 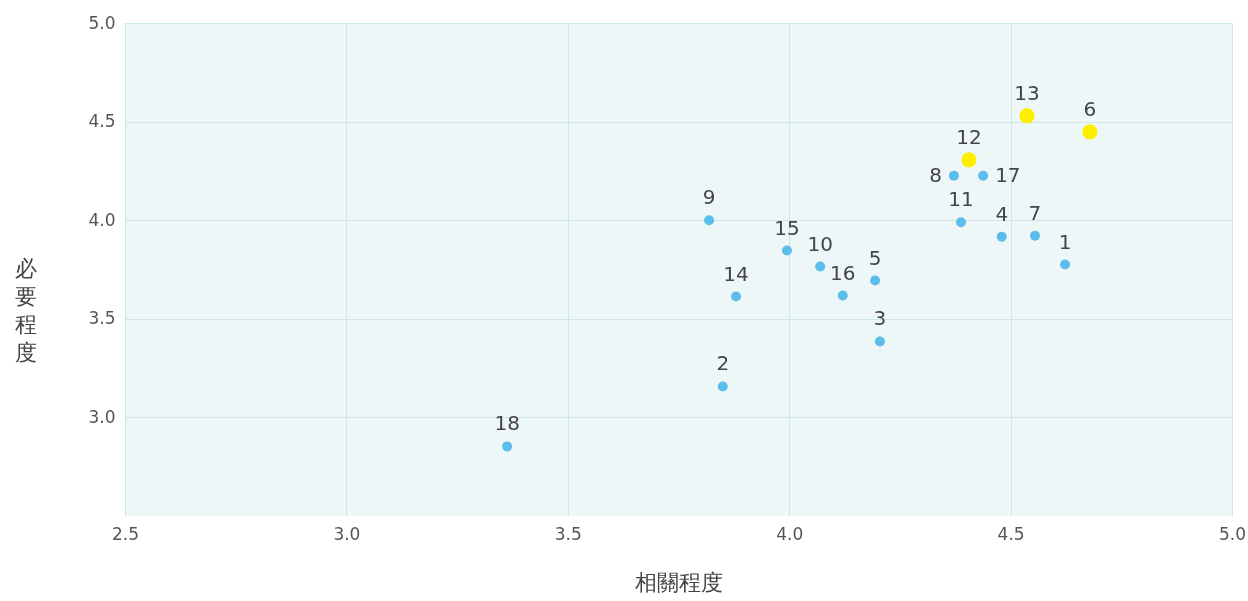 I want to click on annotation: 2, so click(x=723, y=363).